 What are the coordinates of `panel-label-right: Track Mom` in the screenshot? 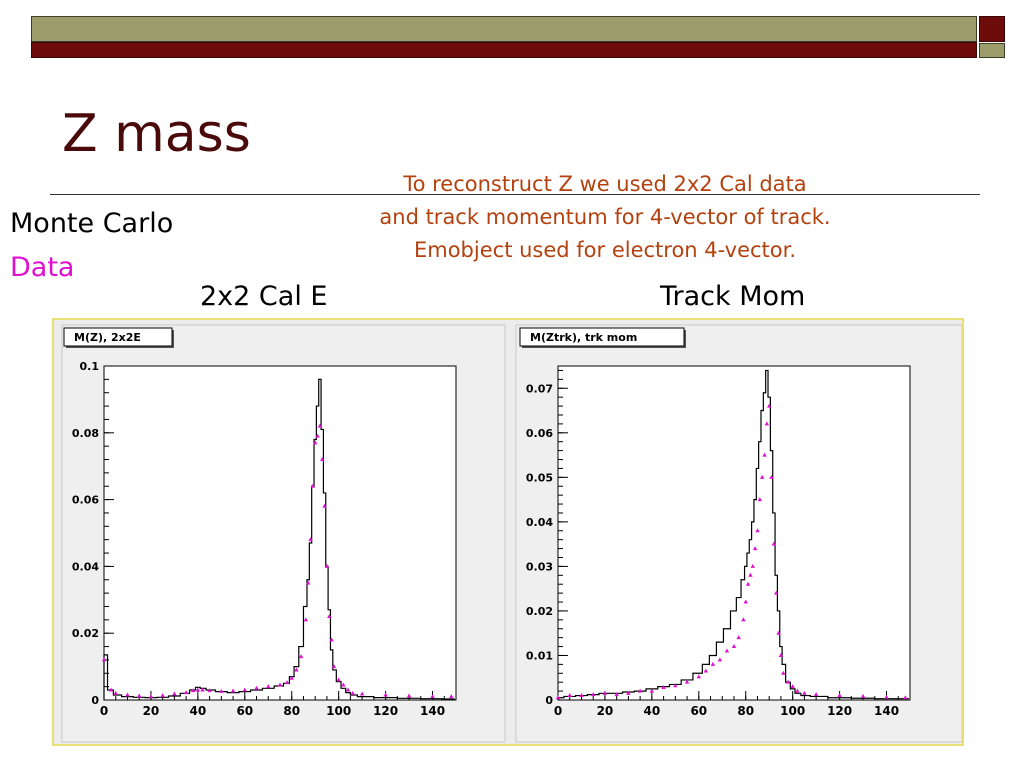 It's located at (733, 296).